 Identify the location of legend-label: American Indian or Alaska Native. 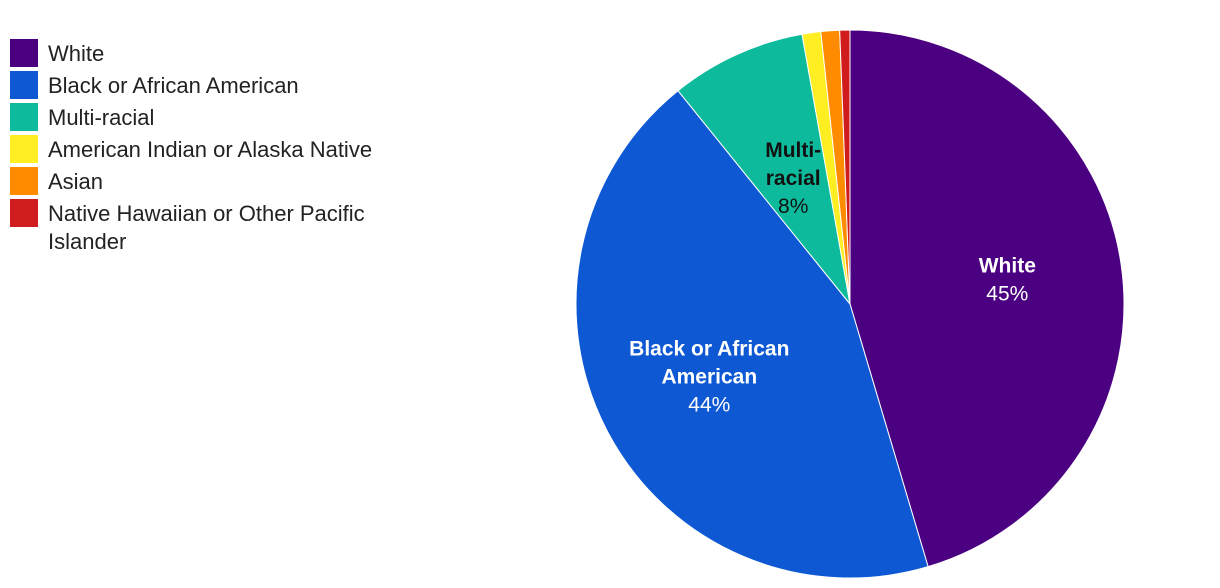
(210, 149).